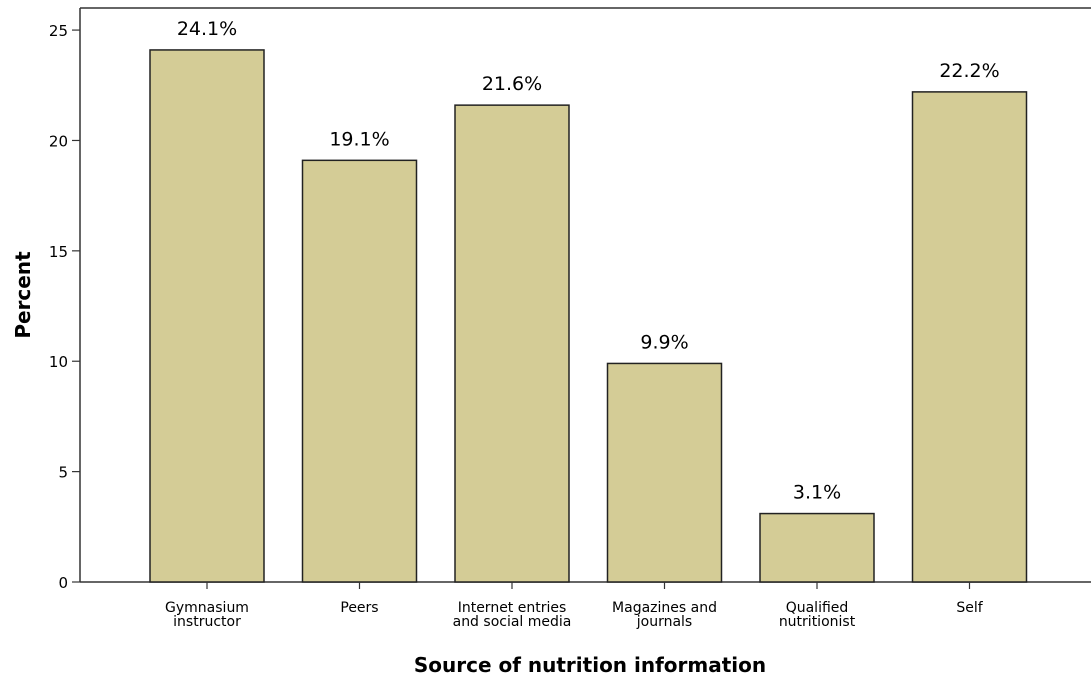  I want to click on data-label: 3.1%, so click(817, 493).